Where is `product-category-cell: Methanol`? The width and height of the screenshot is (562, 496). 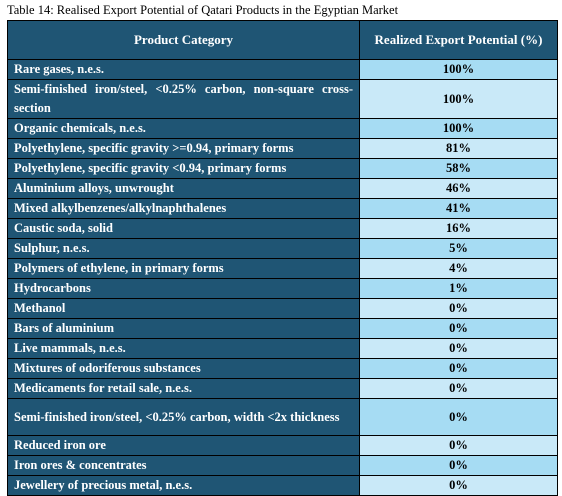
product-category-cell: Methanol is located at coordinates (183, 308).